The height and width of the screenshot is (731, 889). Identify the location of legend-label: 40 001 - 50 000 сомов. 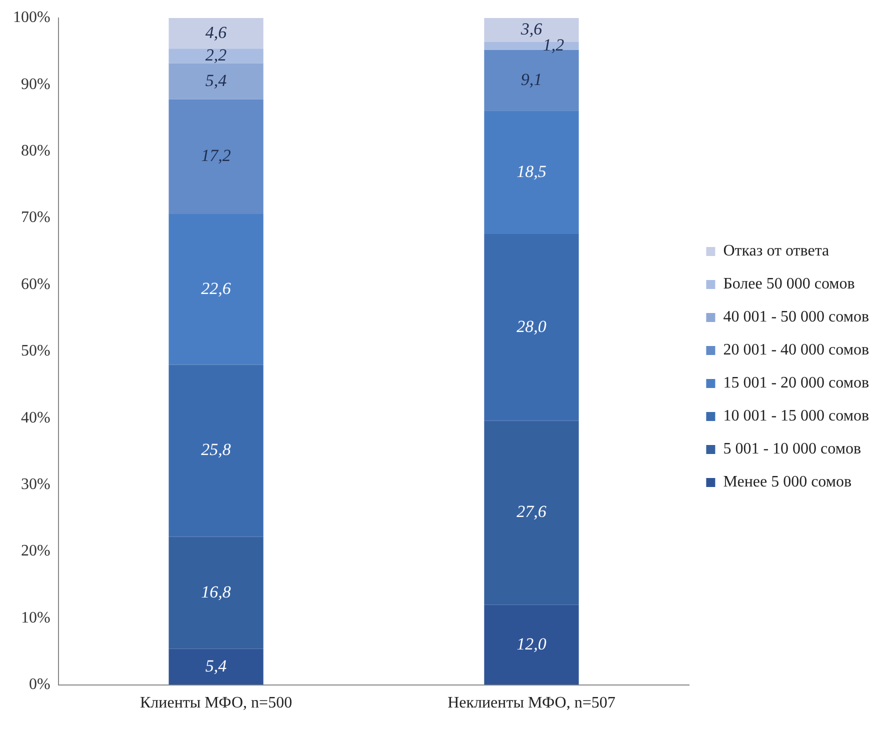
(796, 317).